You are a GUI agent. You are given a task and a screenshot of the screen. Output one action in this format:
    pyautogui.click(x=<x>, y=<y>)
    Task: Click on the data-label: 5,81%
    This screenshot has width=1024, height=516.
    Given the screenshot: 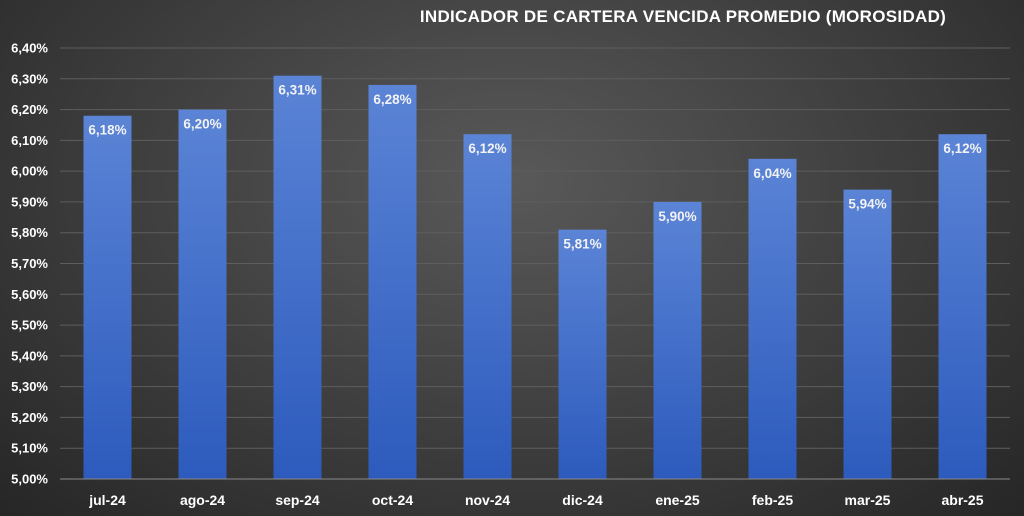 What is the action you would take?
    pyautogui.click(x=582, y=244)
    